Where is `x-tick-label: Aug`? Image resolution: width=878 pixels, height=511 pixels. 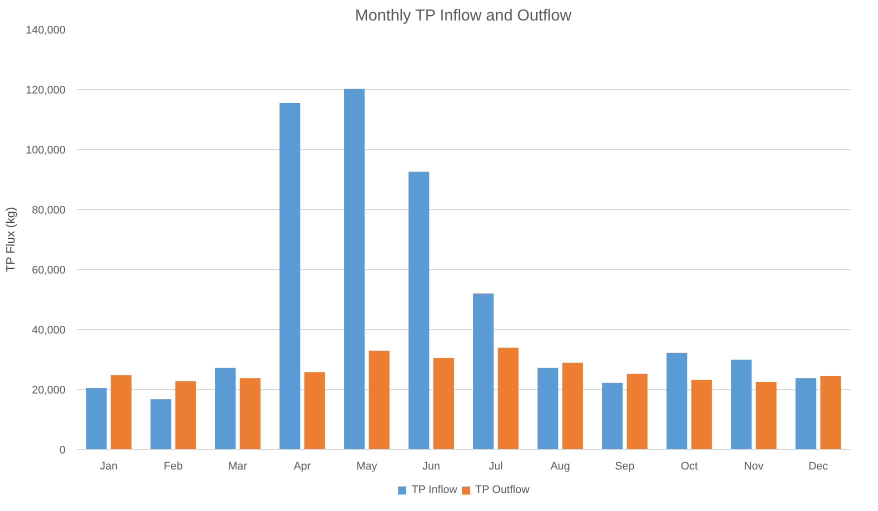
x-tick-label: Aug is located at coordinates (560, 466).